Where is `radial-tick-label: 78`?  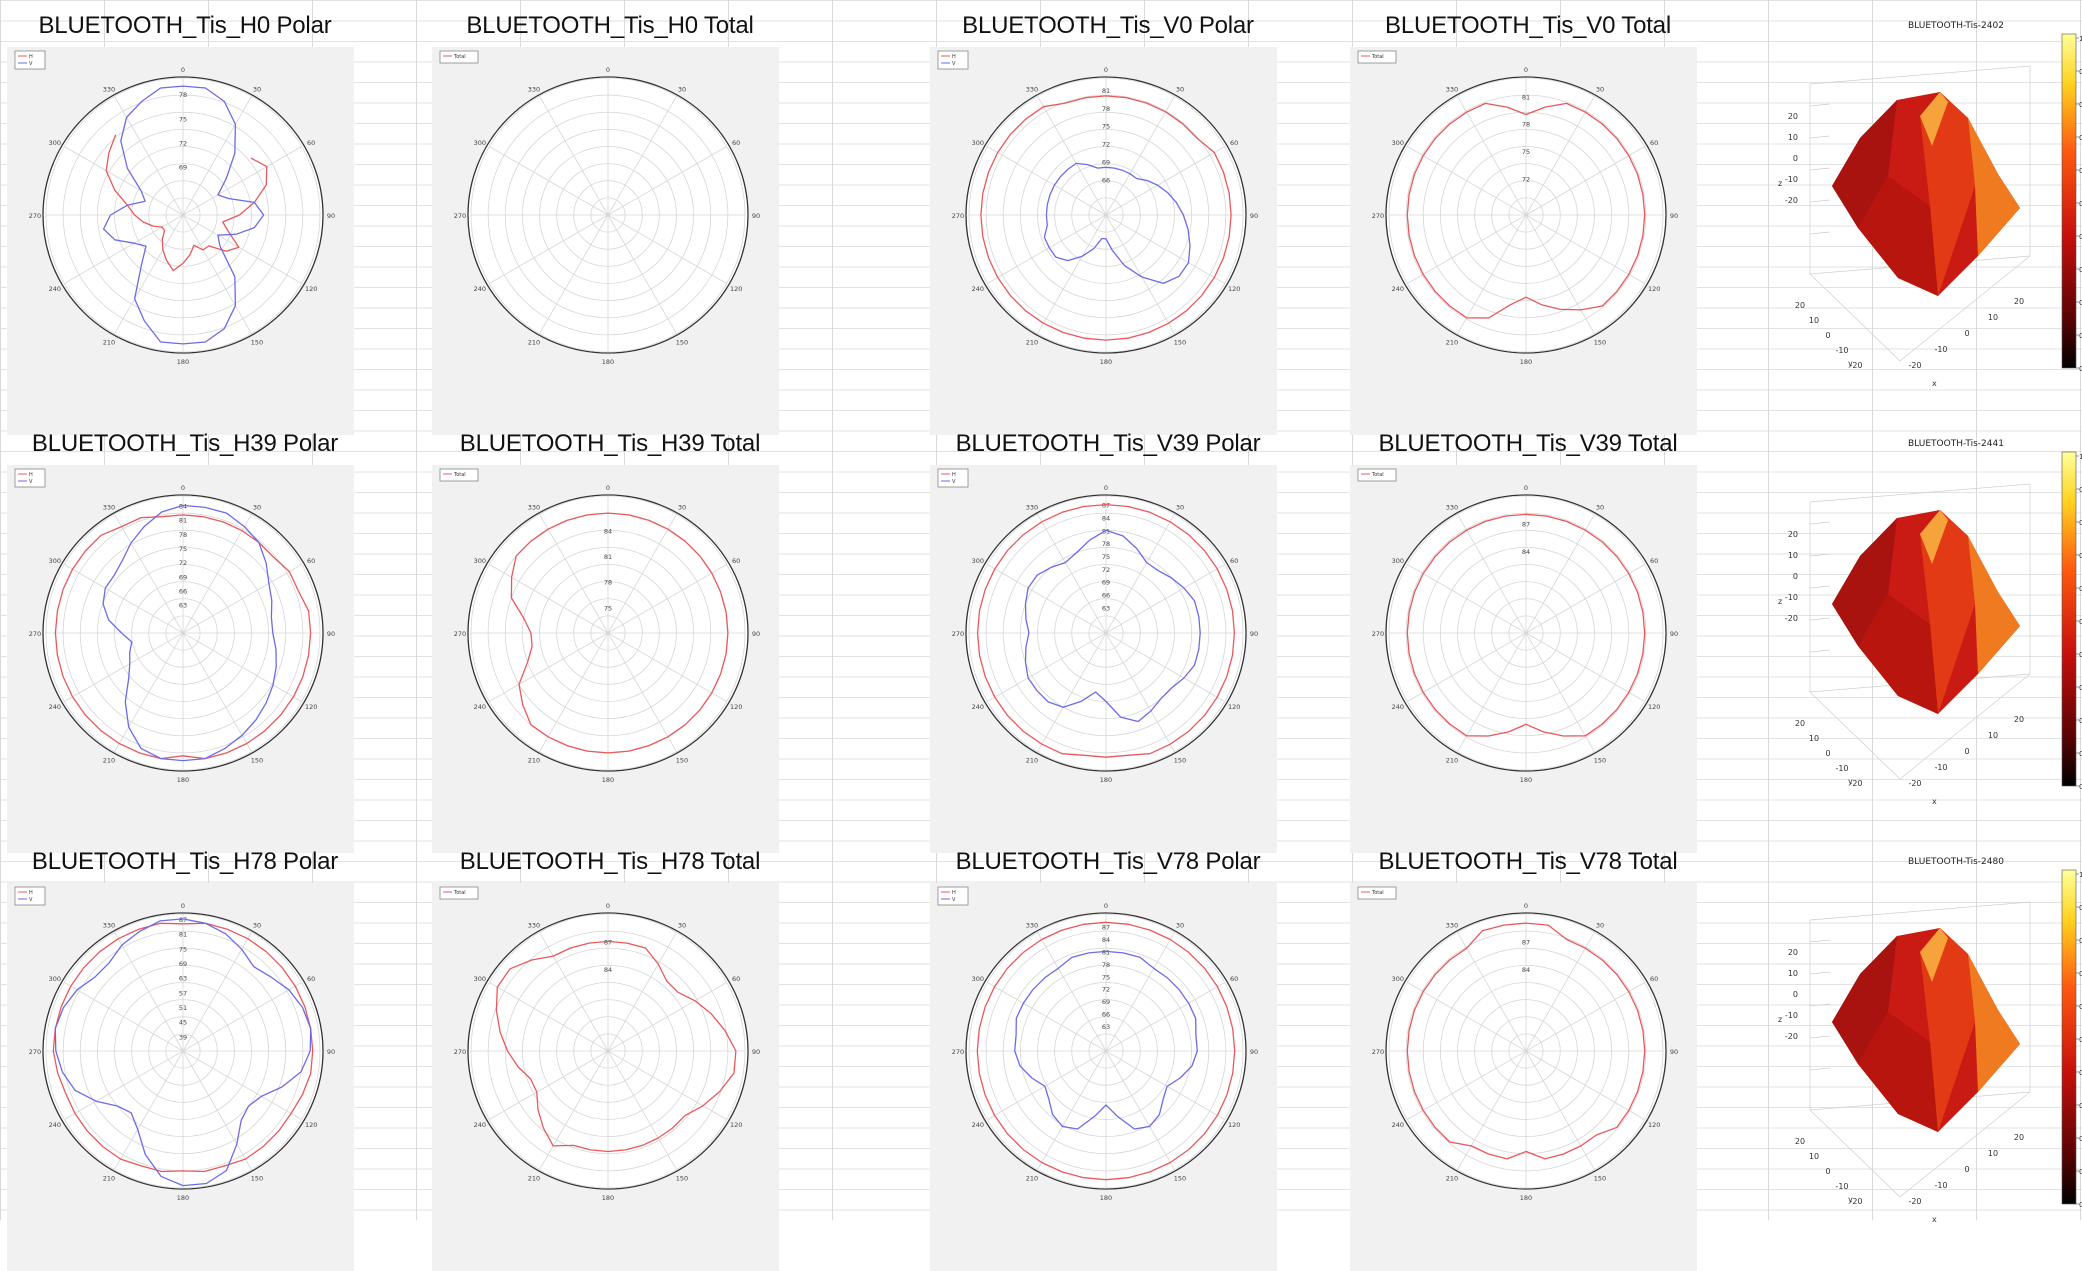 radial-tick-label: 78 is located at coordinates (1106, 965).